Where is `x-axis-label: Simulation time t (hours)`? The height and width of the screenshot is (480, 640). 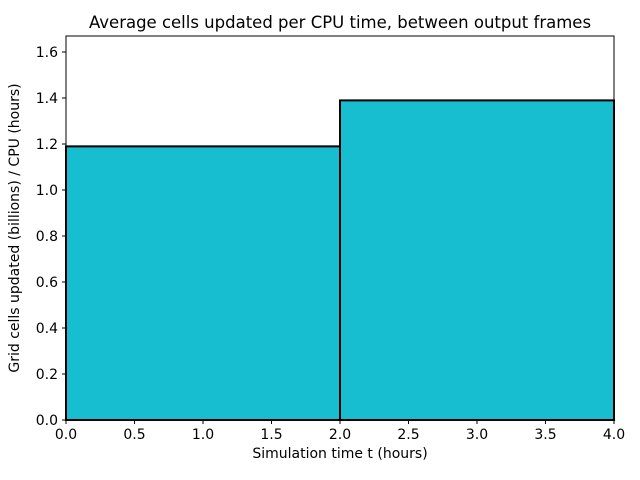
x-axis-label: Simulation time t (hours) is located at coordinates (340, 454).